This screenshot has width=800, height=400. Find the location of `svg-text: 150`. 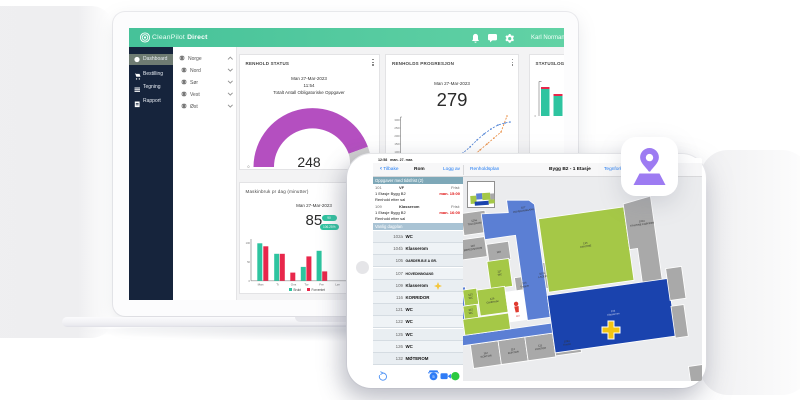

svg-text: 150 is located at coordinates (396, 144).